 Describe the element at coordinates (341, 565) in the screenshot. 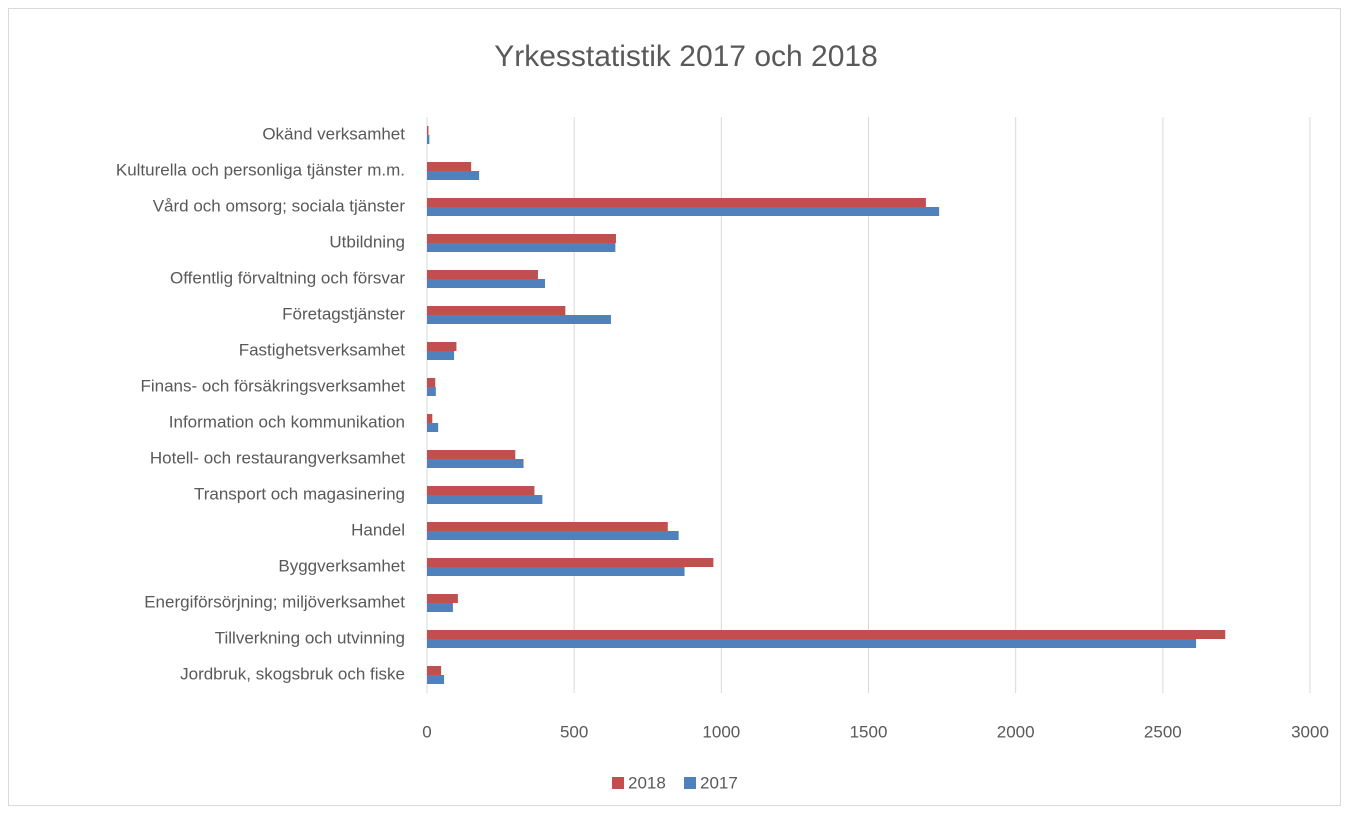

I see `y-tick-label: Byggverksamhet` at that location.